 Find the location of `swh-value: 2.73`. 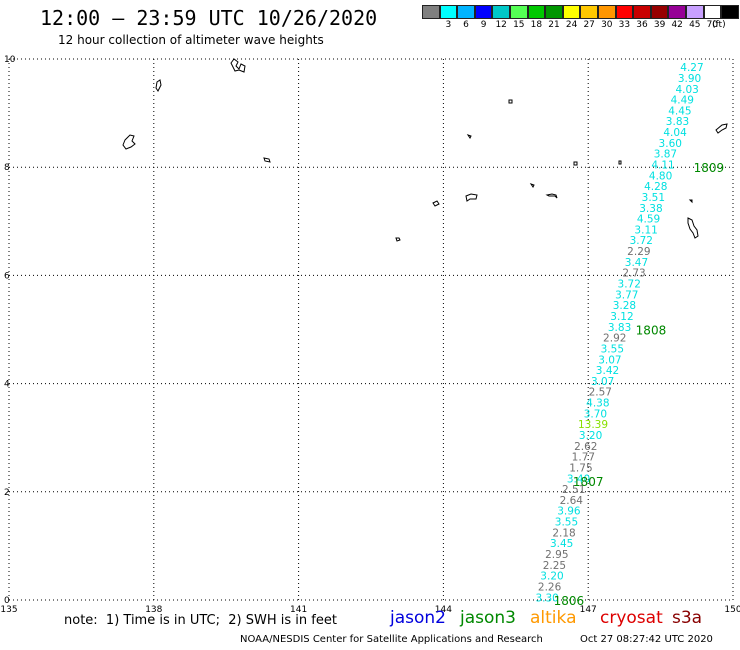

swh-value: 2.73 is located at coordinates (633, 274).